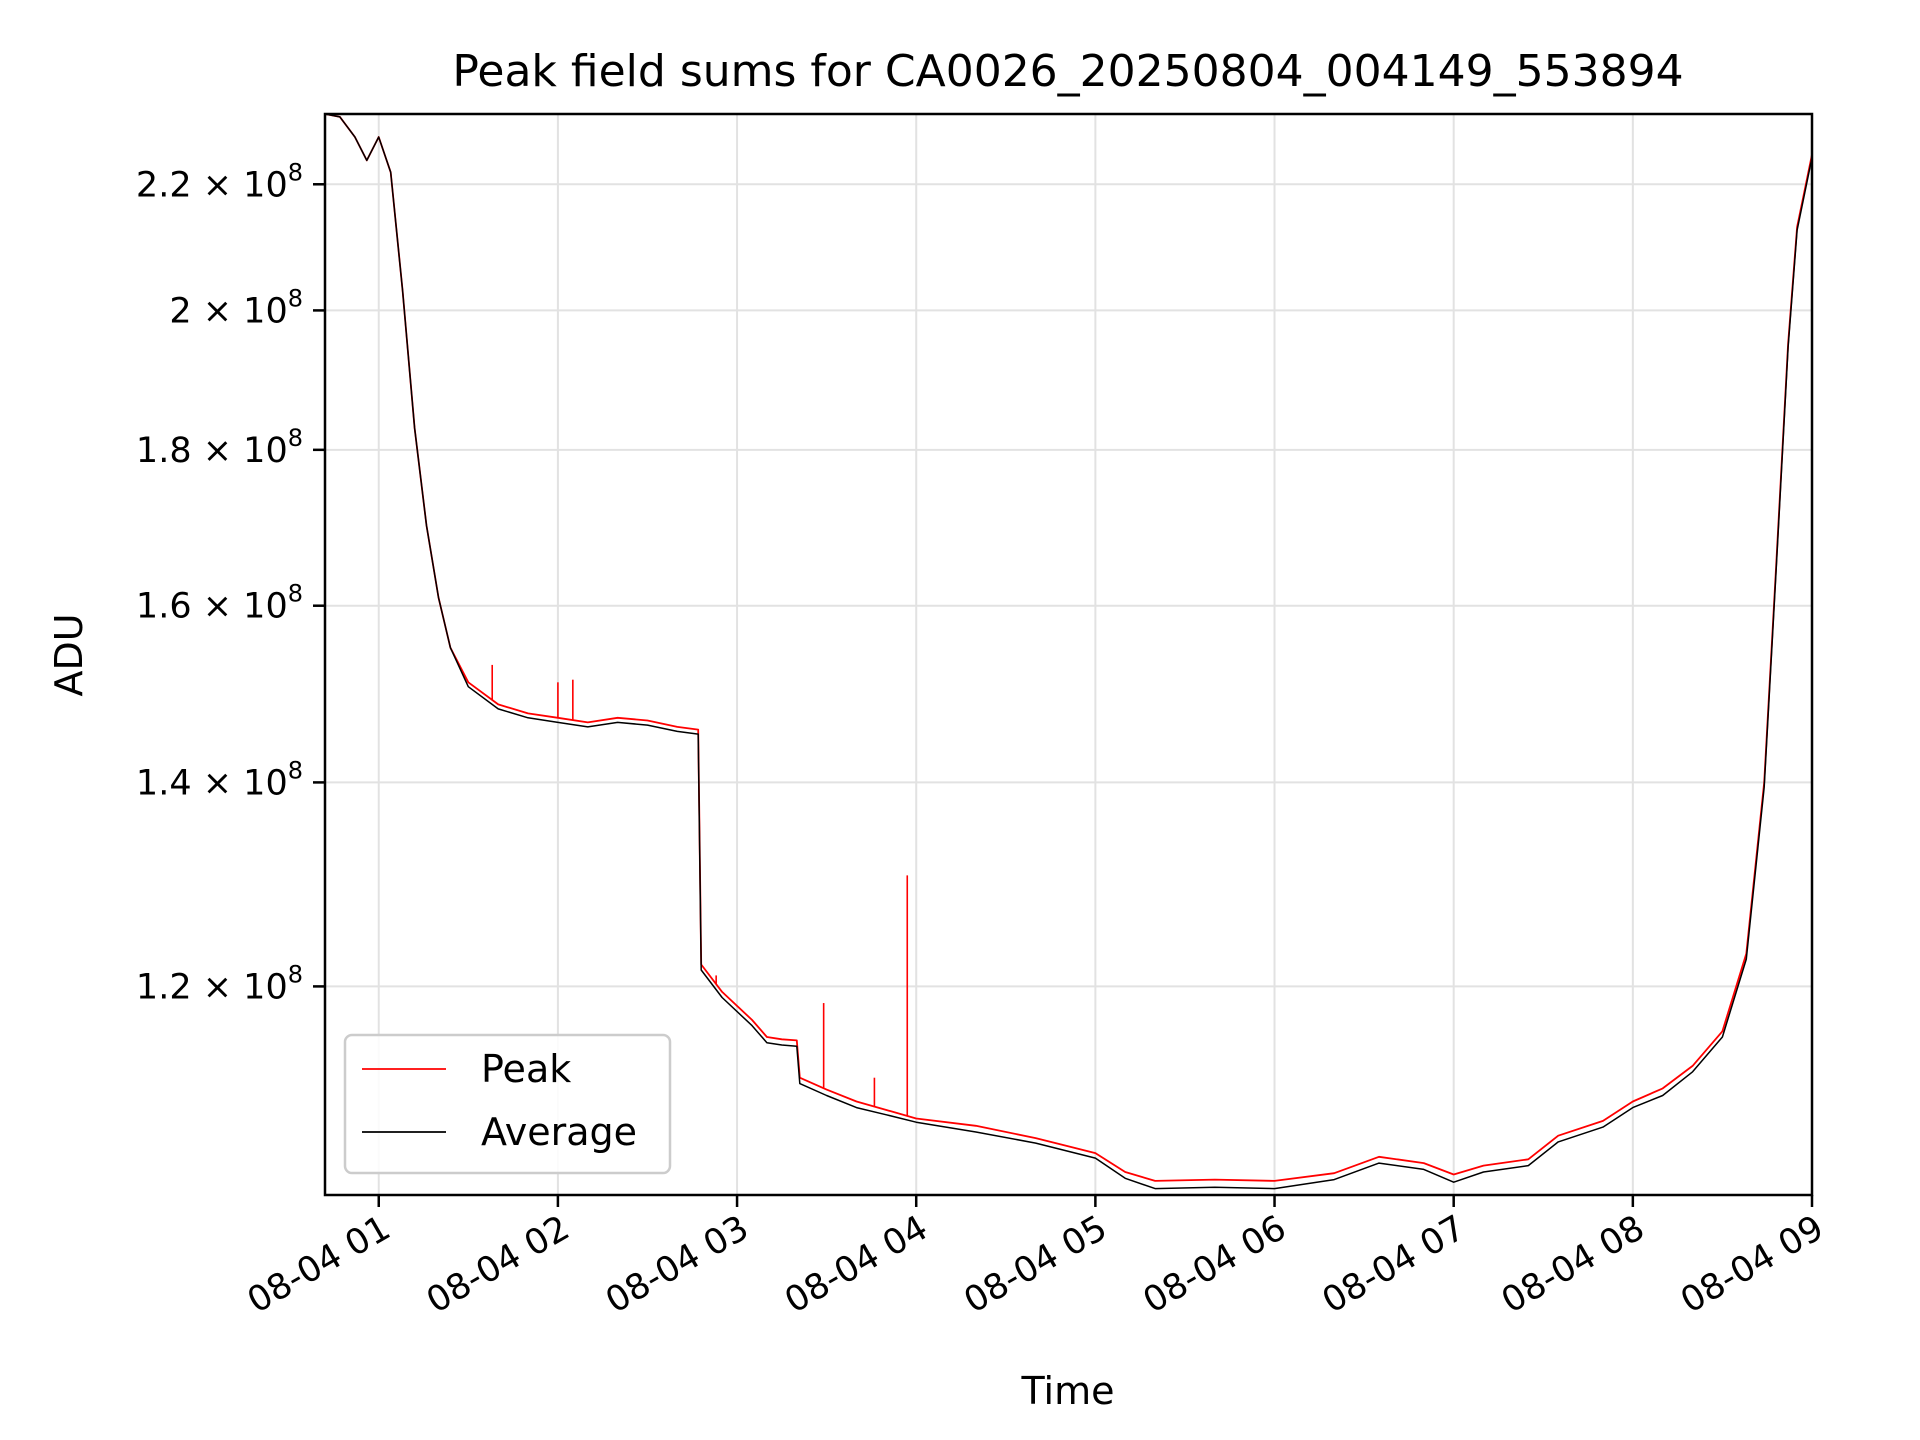 The image size is (1920, 1440). What do you see at coordinates (1573, 1264) in the screenshot?
I see `x-tick-label: 08-04 08` at bounding box center [1573, 1264].